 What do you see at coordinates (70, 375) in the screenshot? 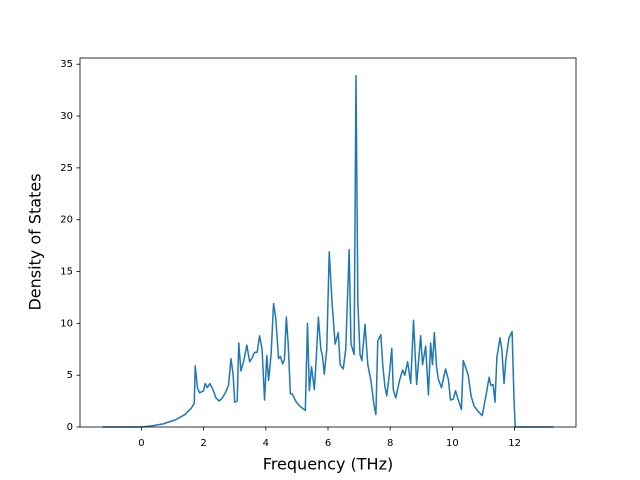
I see `y-tick-label: 5` at bounding box center [70, 375].